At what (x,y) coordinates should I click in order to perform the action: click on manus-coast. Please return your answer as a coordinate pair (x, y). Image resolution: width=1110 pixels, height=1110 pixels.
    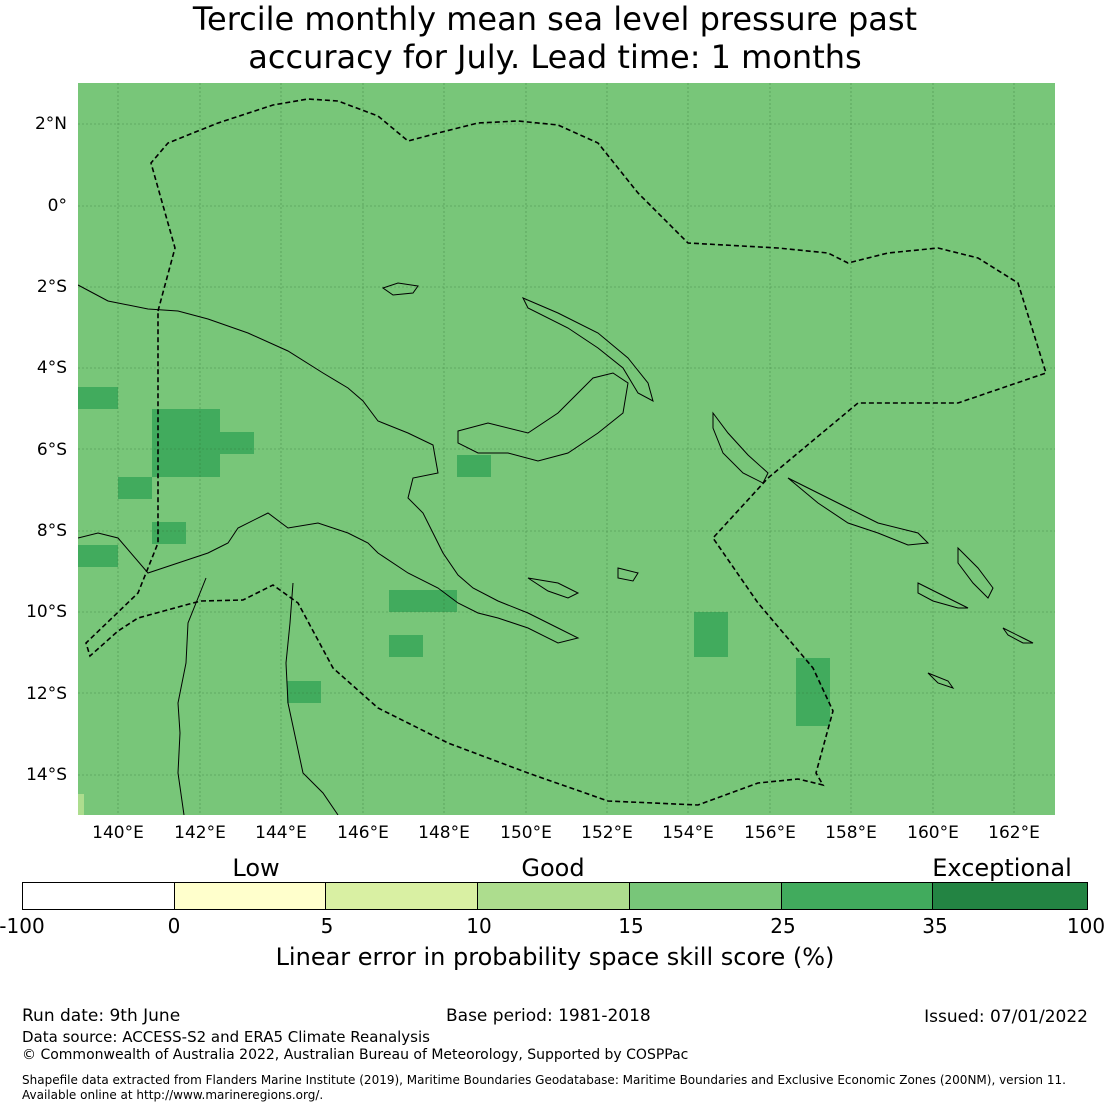
    Looking at the image, I should click on (400, 289).